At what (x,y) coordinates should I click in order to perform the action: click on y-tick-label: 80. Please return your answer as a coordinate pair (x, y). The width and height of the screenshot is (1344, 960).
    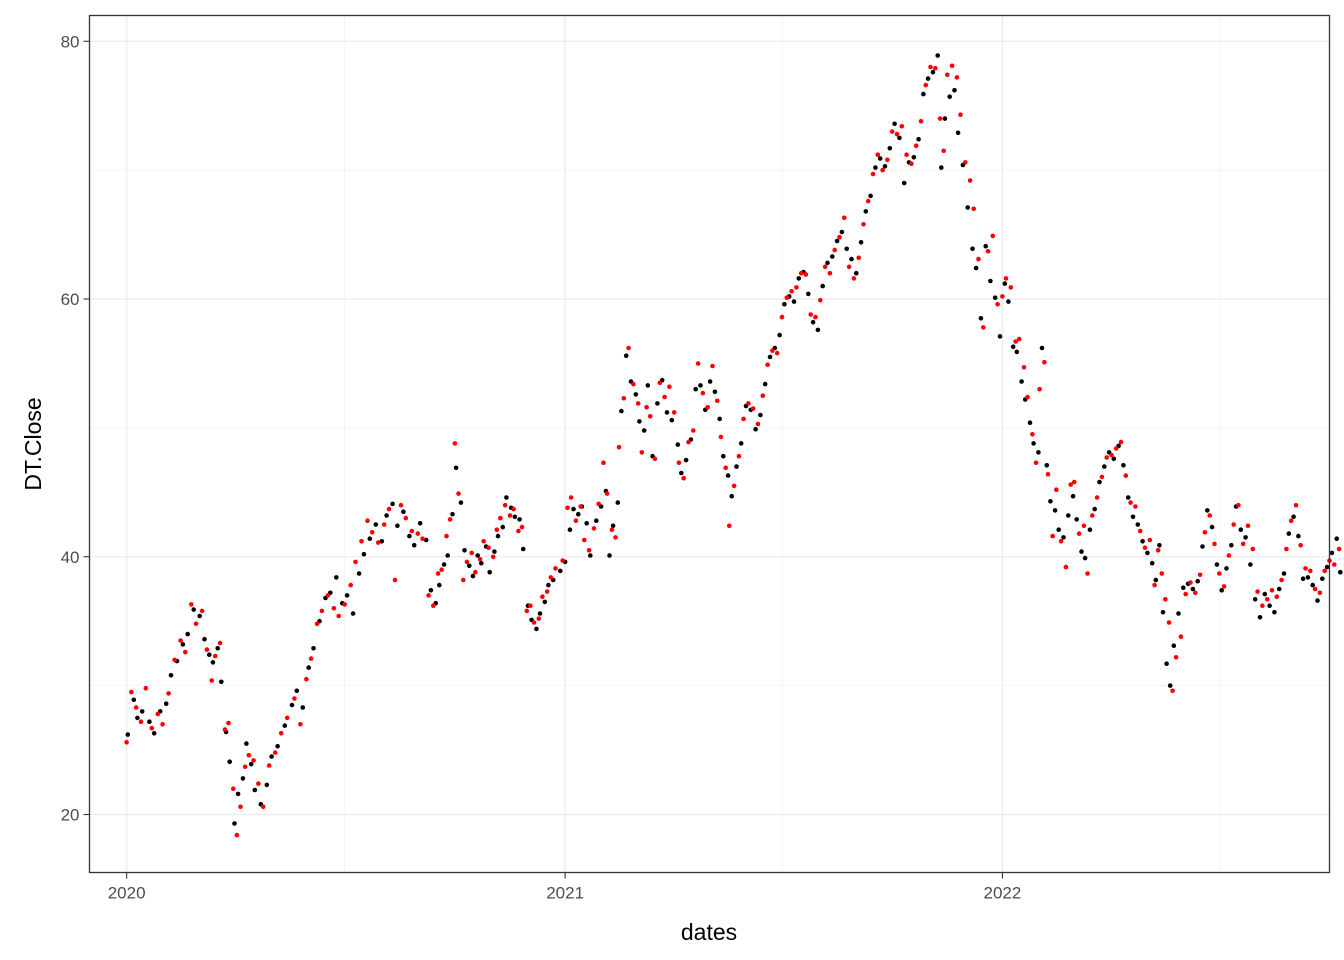
    Looking at the image, I should click on (70, 41).